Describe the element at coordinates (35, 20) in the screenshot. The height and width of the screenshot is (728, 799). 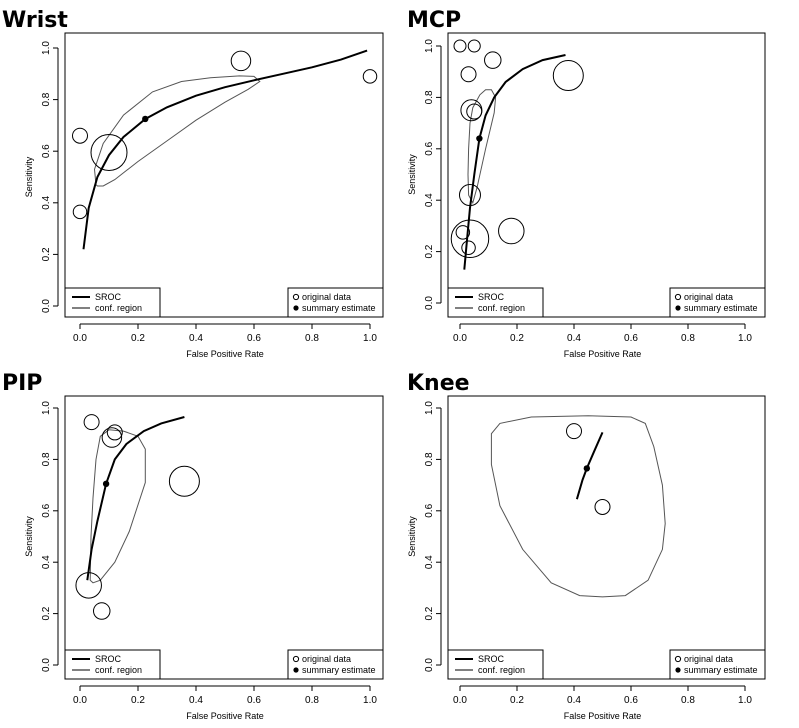
I see `panel-title: Wrist` at that location.